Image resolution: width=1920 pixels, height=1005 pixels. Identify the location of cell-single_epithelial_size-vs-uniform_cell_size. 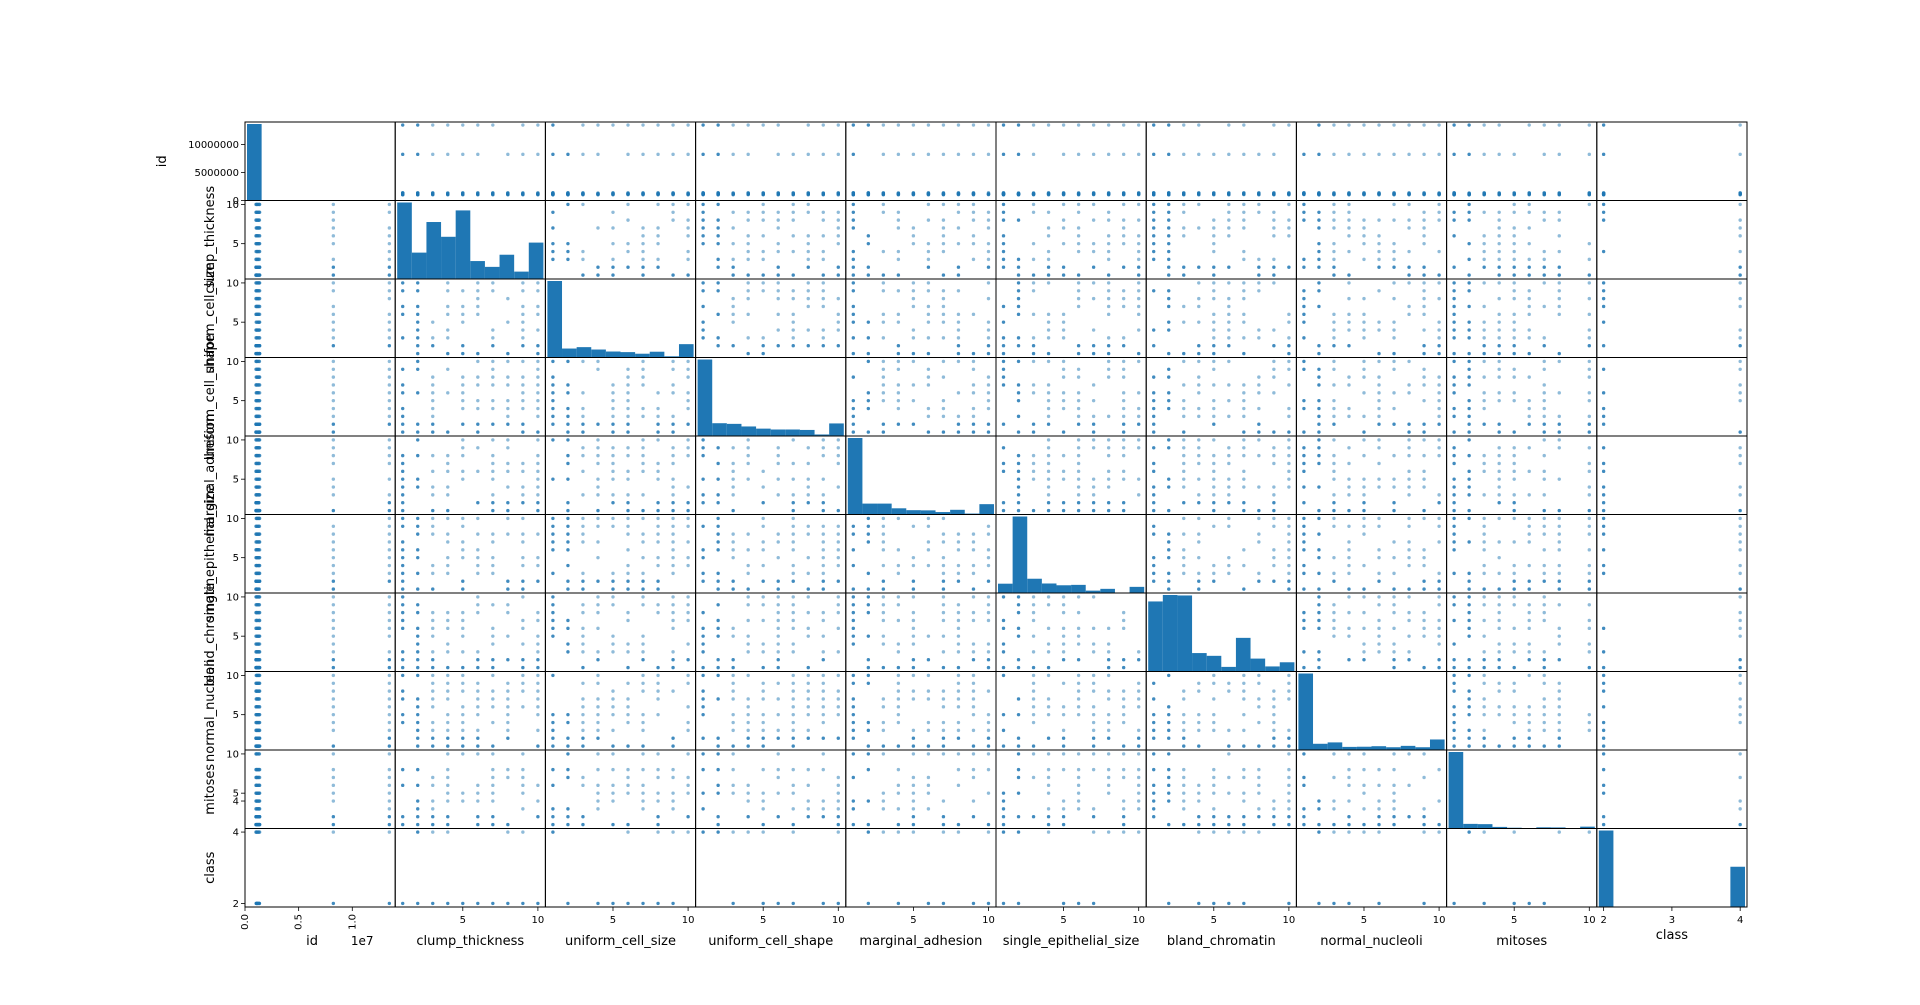
(620, 554).